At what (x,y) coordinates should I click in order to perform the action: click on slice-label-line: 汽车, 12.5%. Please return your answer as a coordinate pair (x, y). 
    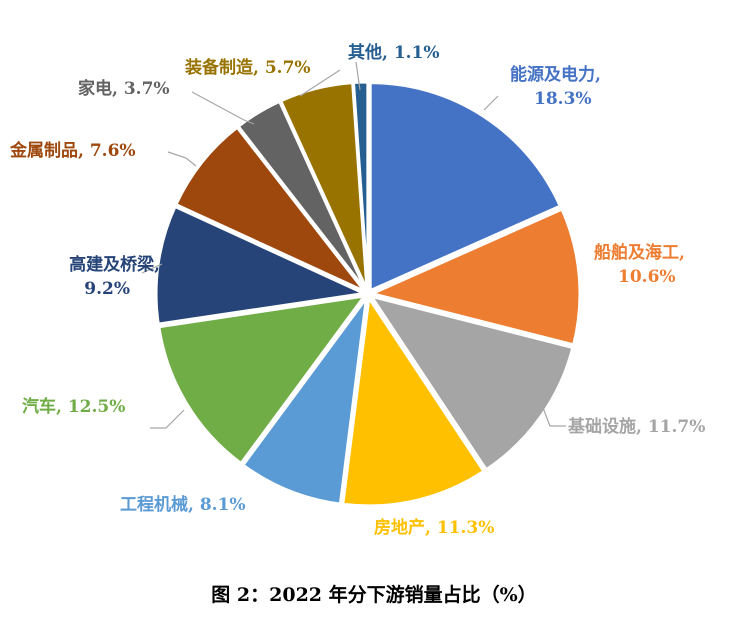
    Looking at the image, I should click on (73, 406).